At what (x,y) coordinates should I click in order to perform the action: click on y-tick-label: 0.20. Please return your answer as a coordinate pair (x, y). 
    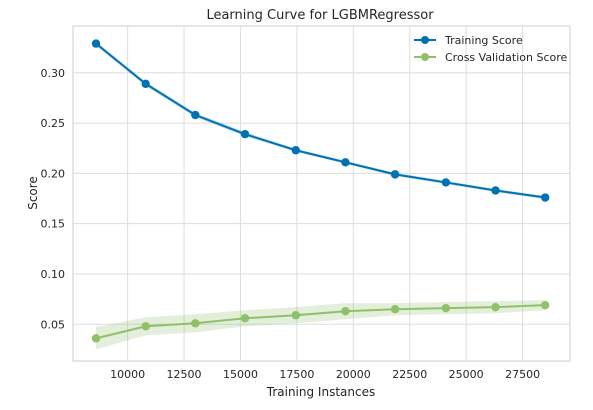
    Looking at the image, I should click on (53, 173).